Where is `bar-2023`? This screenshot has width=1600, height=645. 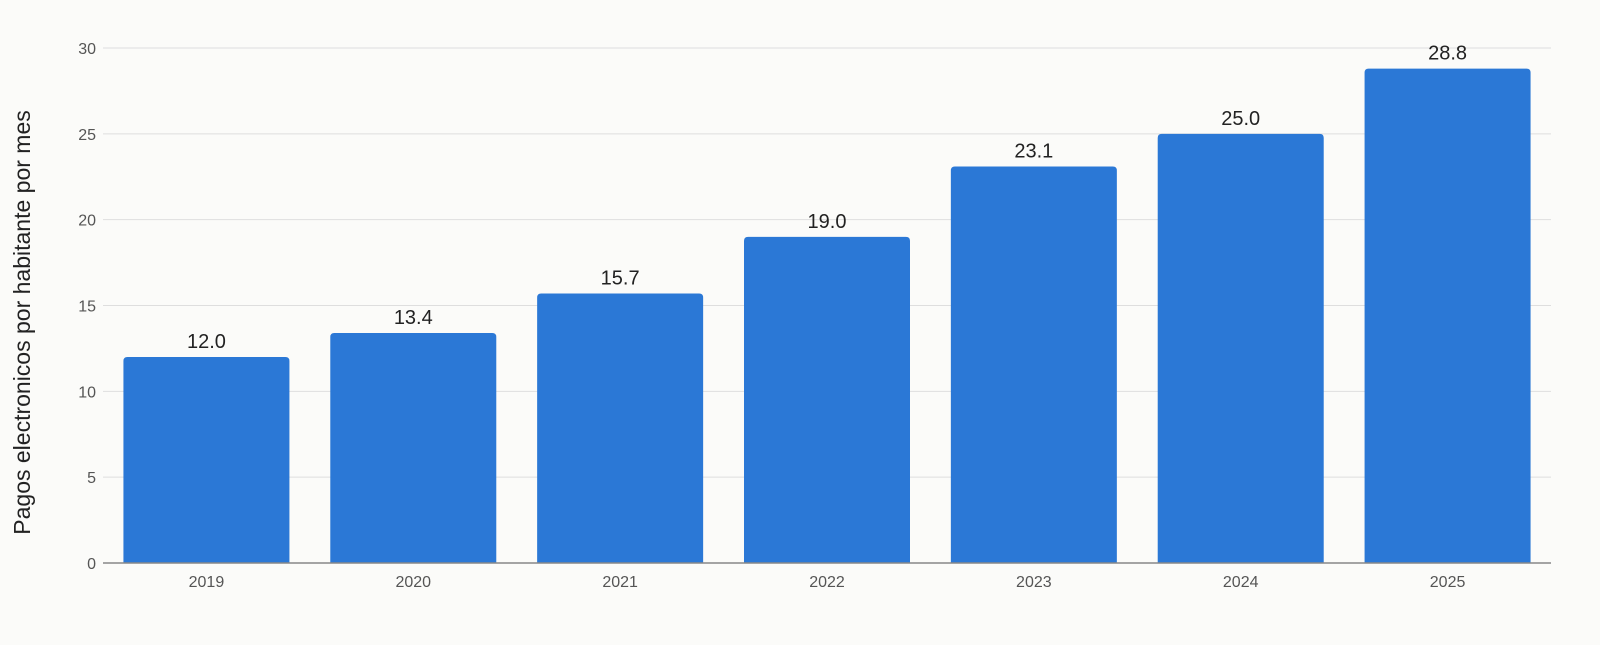 bar-2023 is located at coordinates (1033, 364).